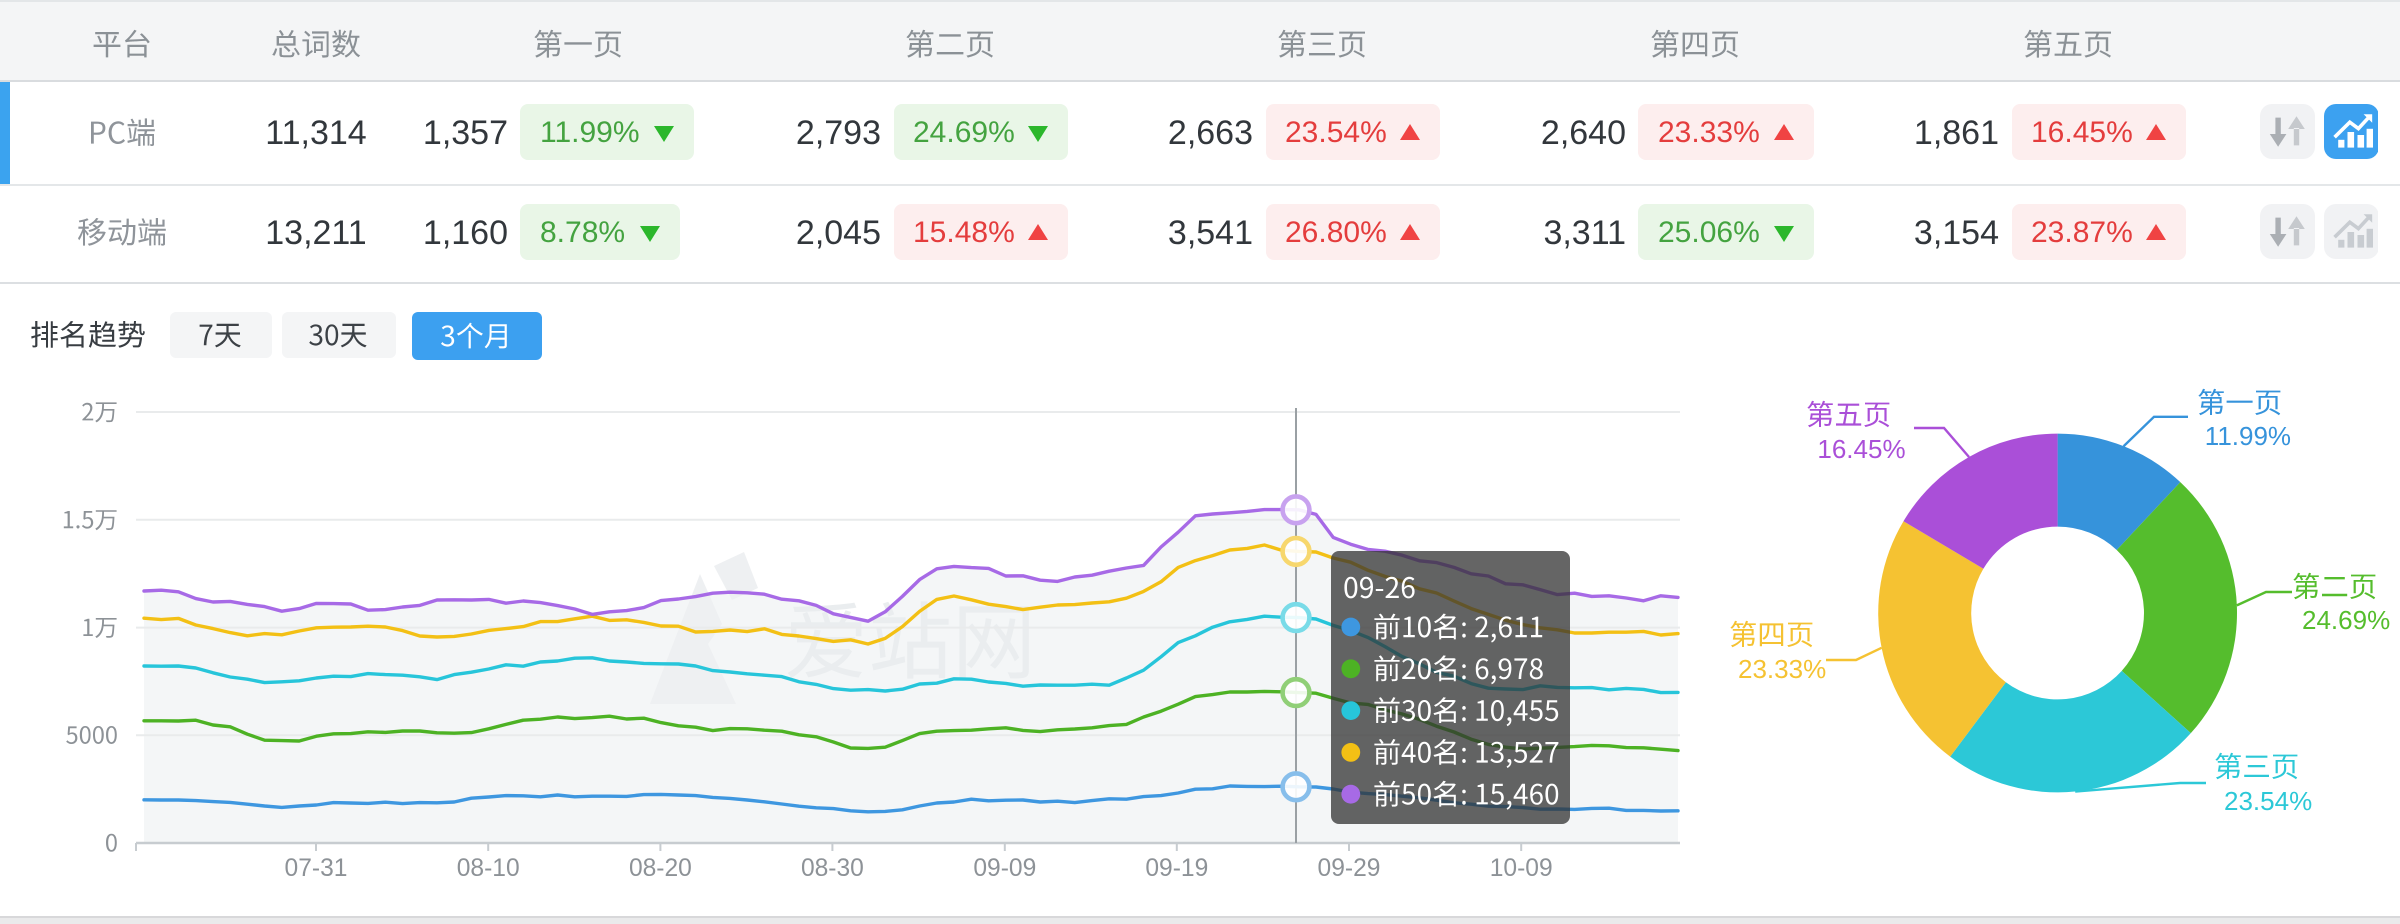  I want to click on svg-text: 08-30, so click(832, 868).